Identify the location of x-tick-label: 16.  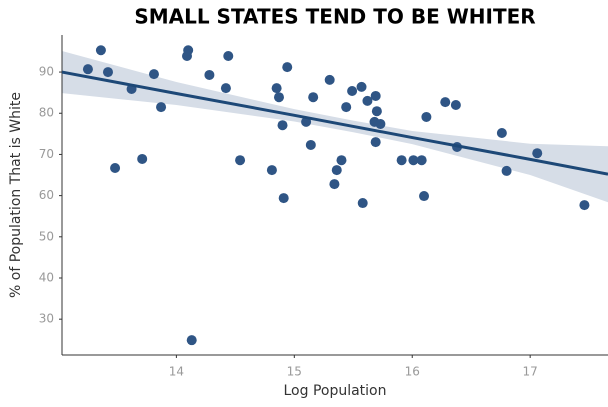
(412, 372).